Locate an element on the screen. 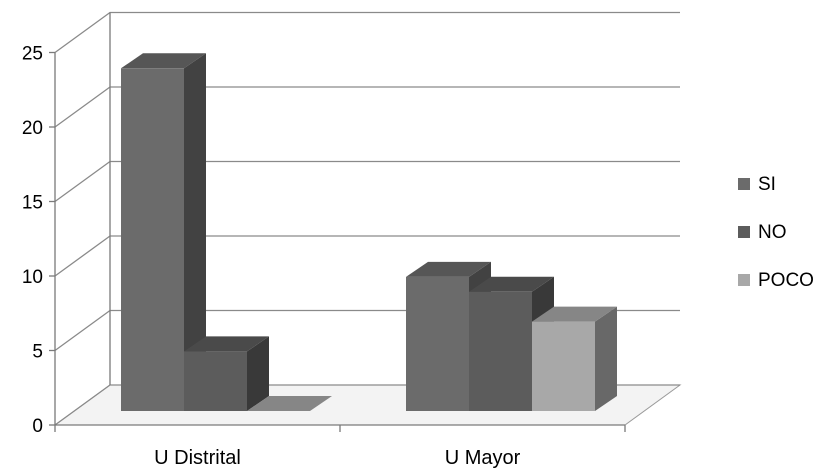 The width and height of the screenshot is (819, 472). y-tick-label: 20 is located at coordinates (32, 128).